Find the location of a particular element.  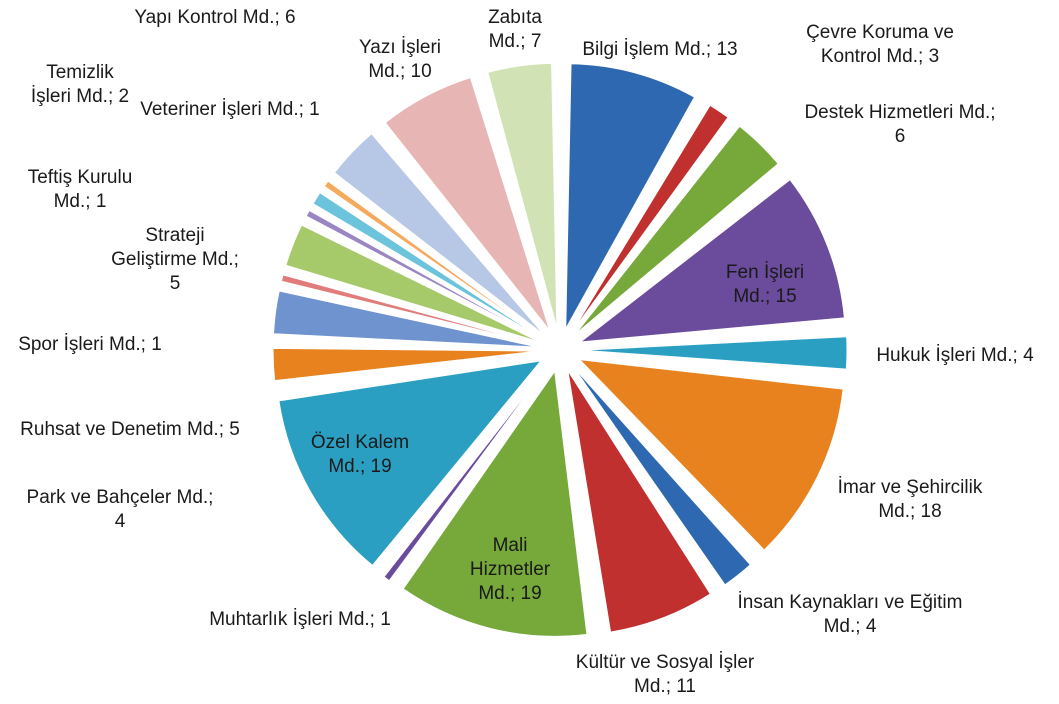

data-label: Bilgi İşlem Md.; 13 is located at coordinates (660, 49).